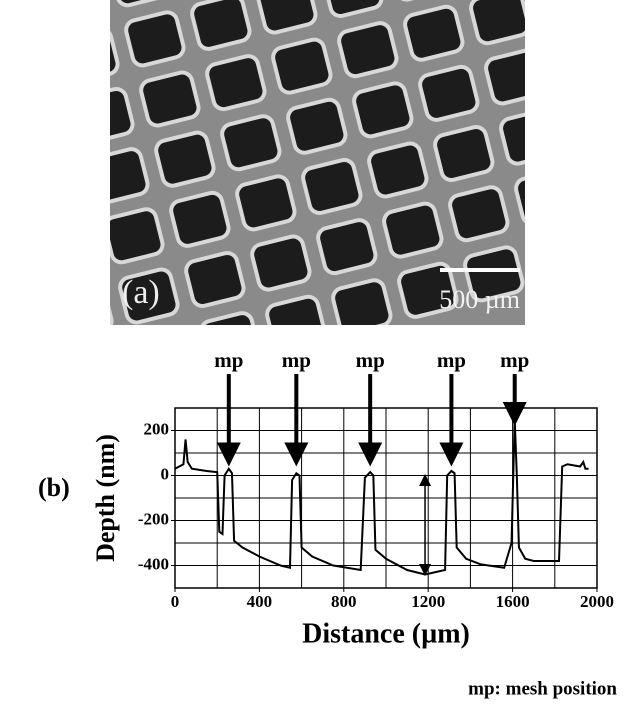 This screenshot has width=627, height=709. What do you see at coordinates (153, 518) in the screenshot?
I see `y-tick-label: -200` at bounding box center [153, 518].